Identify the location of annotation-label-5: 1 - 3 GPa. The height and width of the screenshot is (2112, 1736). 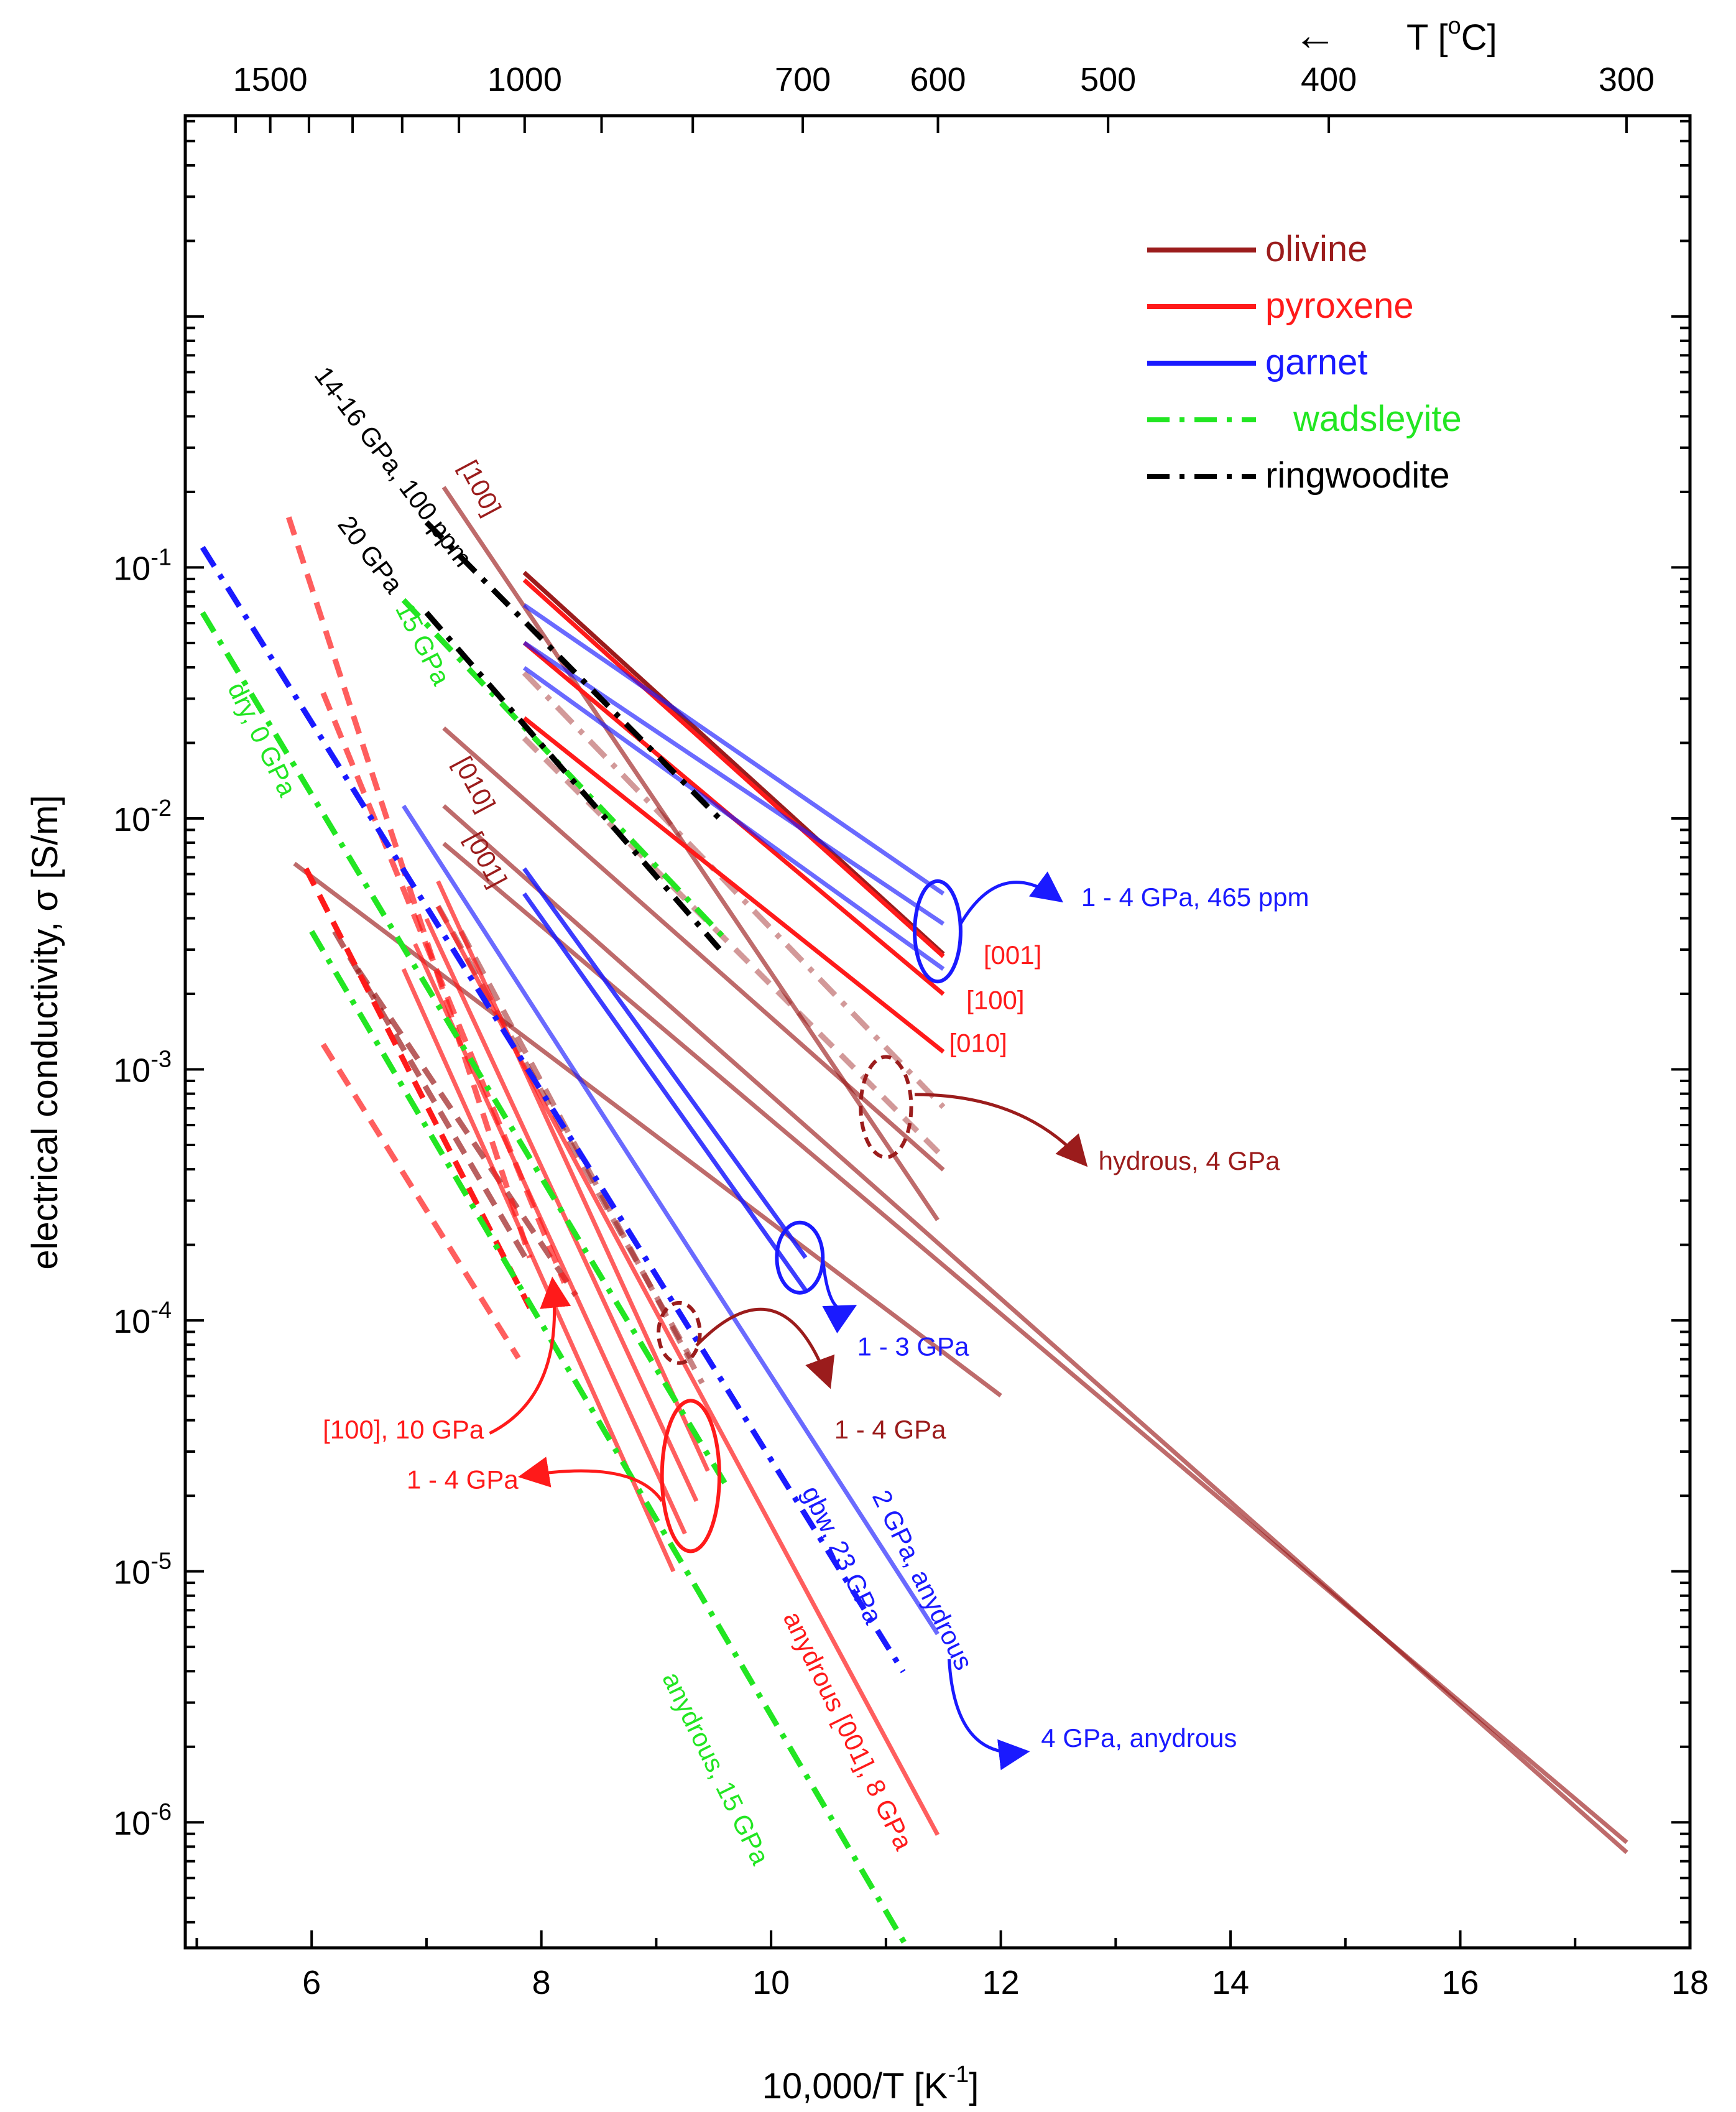
(913, 1346).